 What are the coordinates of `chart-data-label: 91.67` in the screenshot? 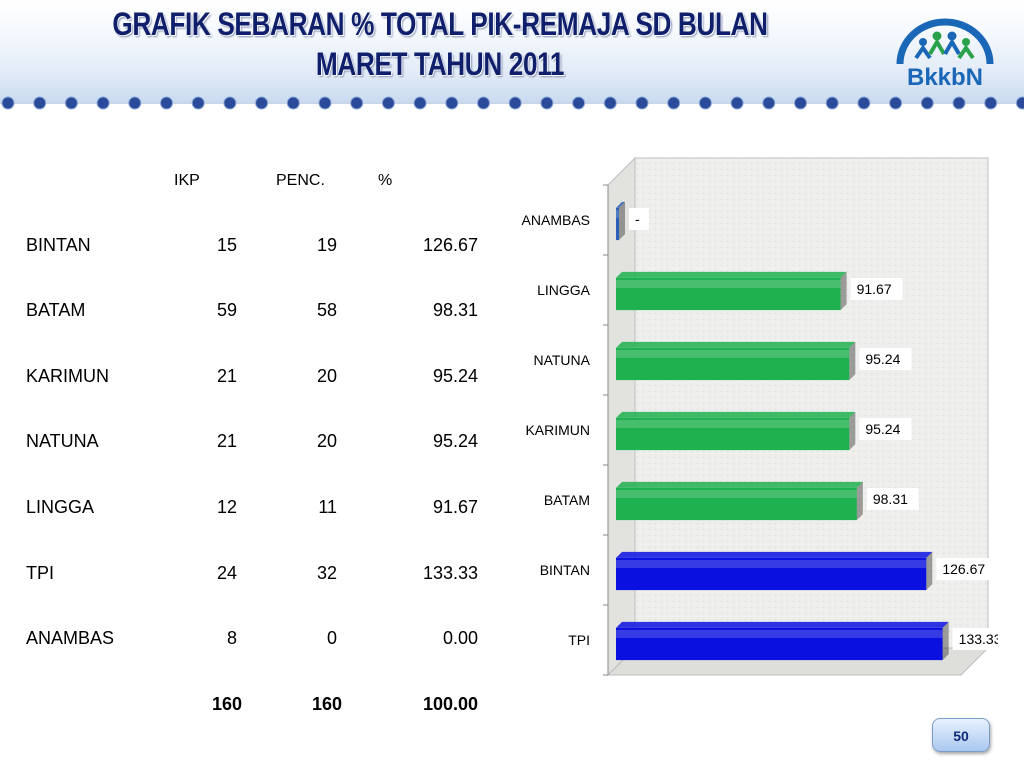 It's located at (874, 289).